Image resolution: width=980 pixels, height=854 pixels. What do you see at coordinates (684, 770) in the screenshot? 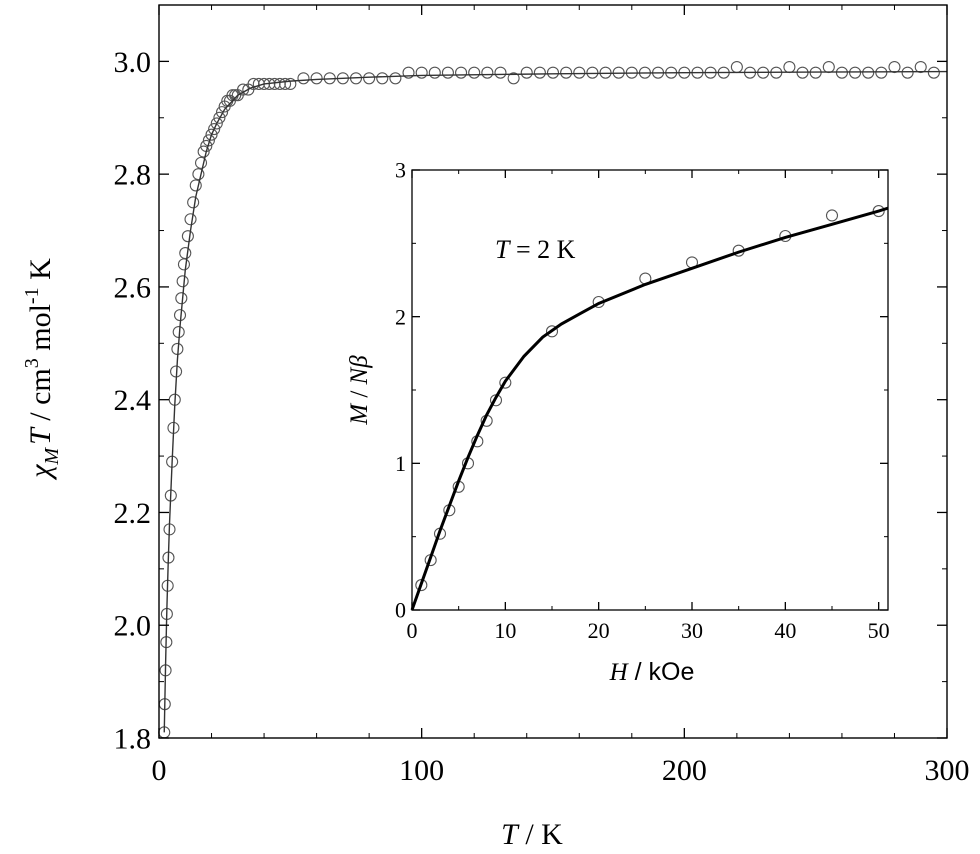
I see `main-x-tick-label: 200` at bounding box center [684, 770].